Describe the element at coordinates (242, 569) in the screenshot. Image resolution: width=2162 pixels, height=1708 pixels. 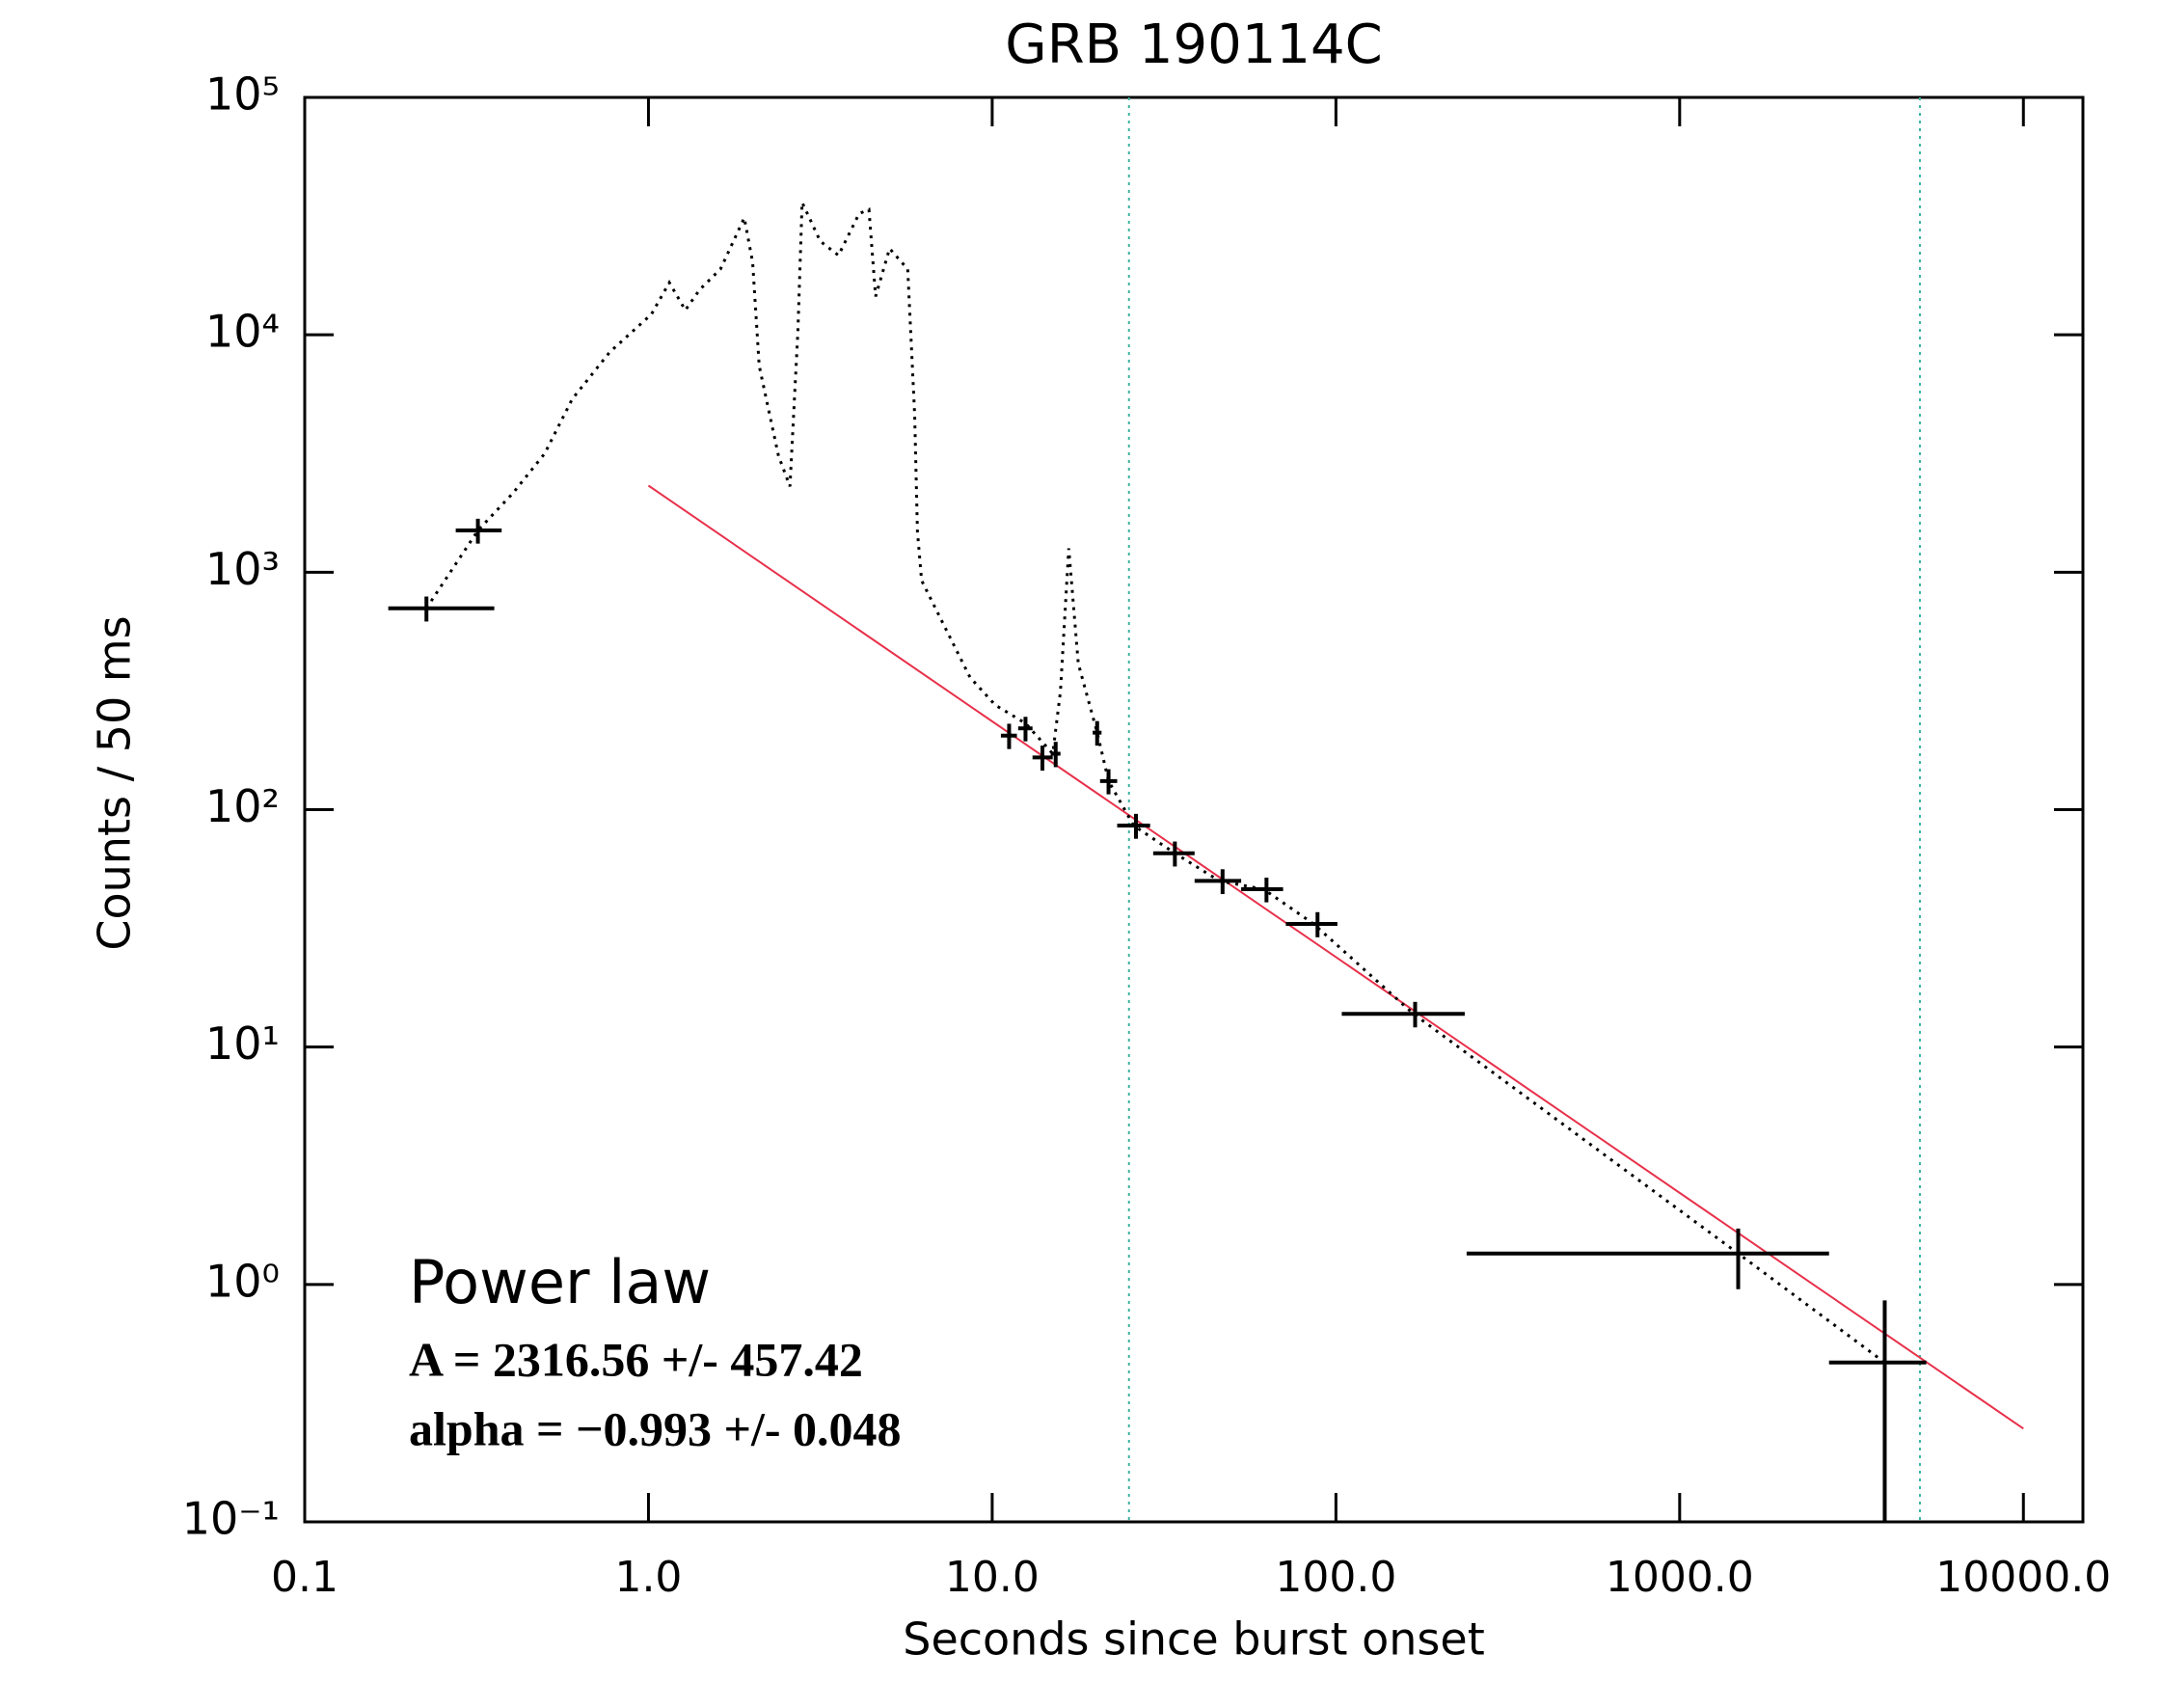
I see `y-tick-label: 10³` at that location.